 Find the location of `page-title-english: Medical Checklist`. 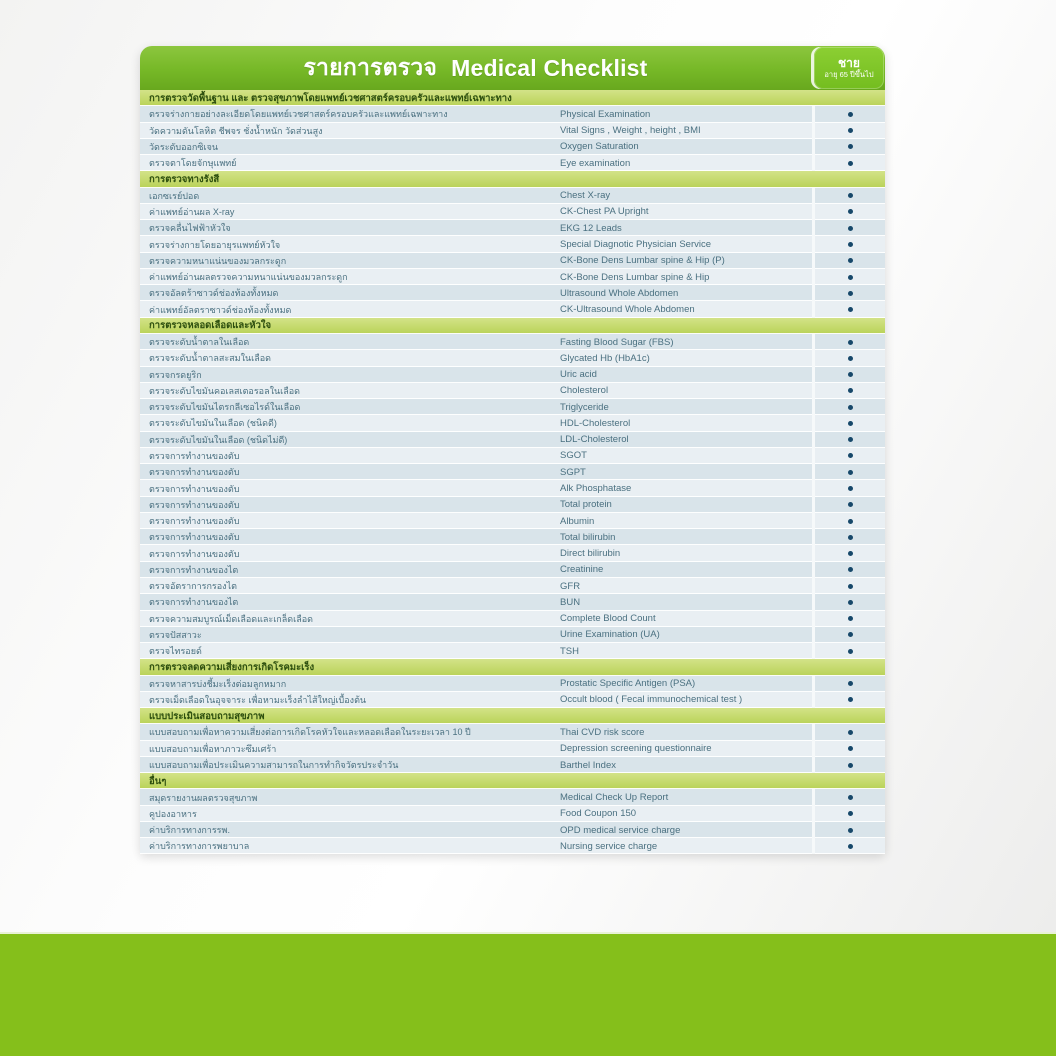

page-title-english: Medical Checklist is located at coordinates (549, 67).